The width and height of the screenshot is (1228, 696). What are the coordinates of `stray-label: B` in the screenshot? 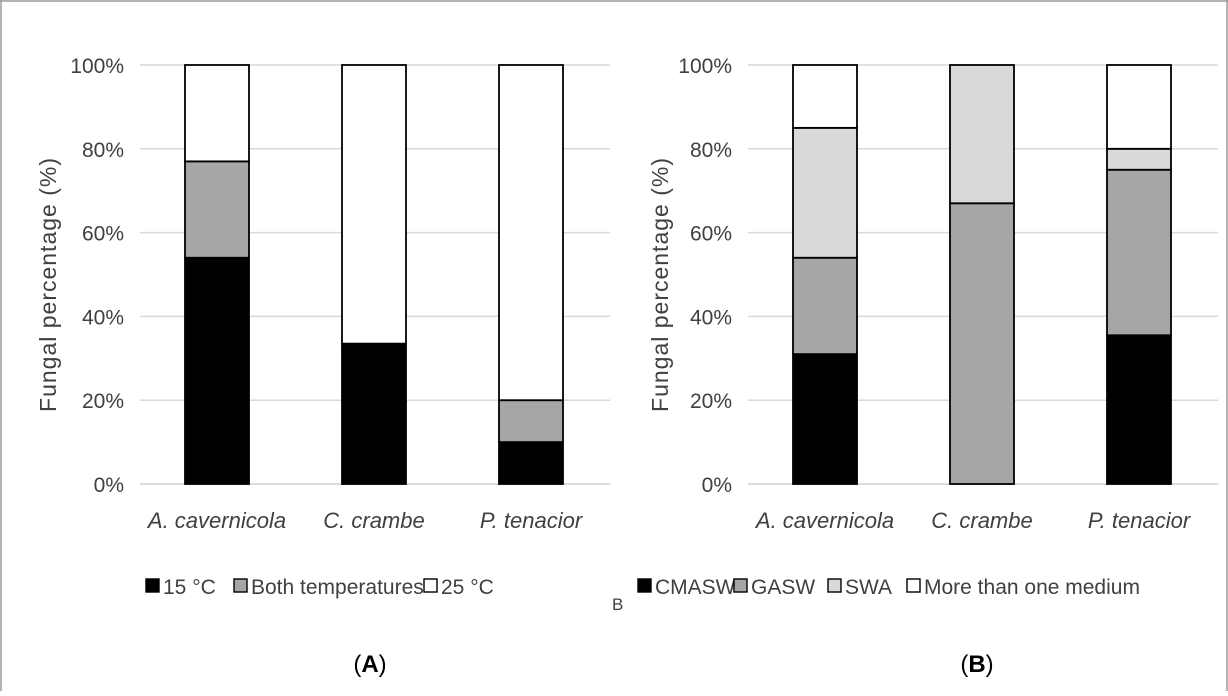 It's located at (617, 604).